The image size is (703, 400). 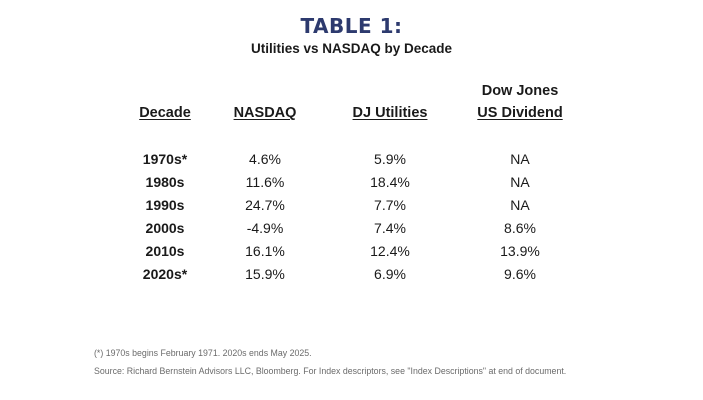 What do you see at coordinates (390, 205) in the screenshot?
I see `cell-dj-utilities: 7.7%` at bounding box center [390, 205].